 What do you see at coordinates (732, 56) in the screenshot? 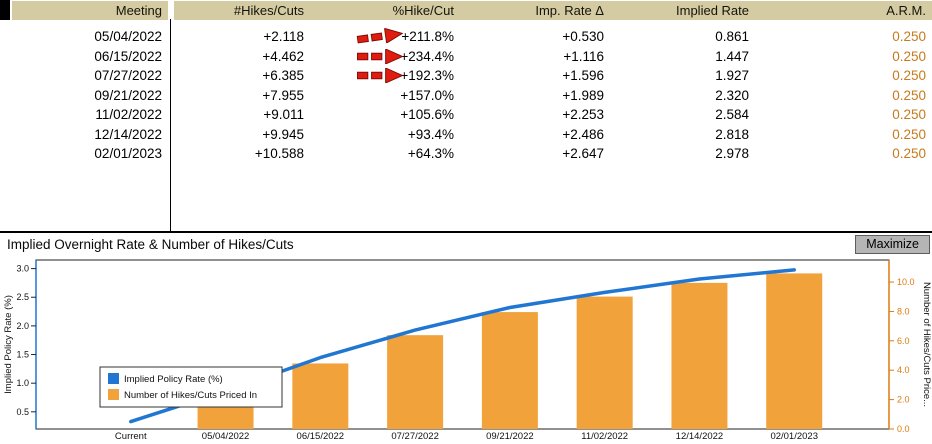
I see `implied-rate-value: 1.447` at bounding box center [732, 56].